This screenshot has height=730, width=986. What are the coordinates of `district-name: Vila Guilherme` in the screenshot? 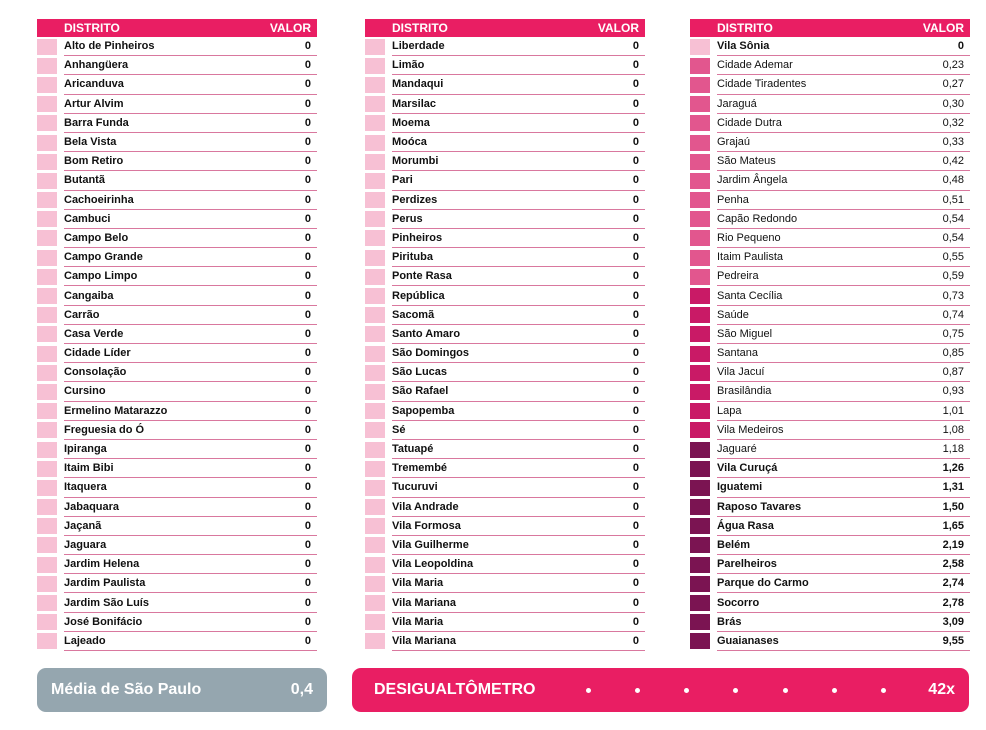 It's located at (430, 544).